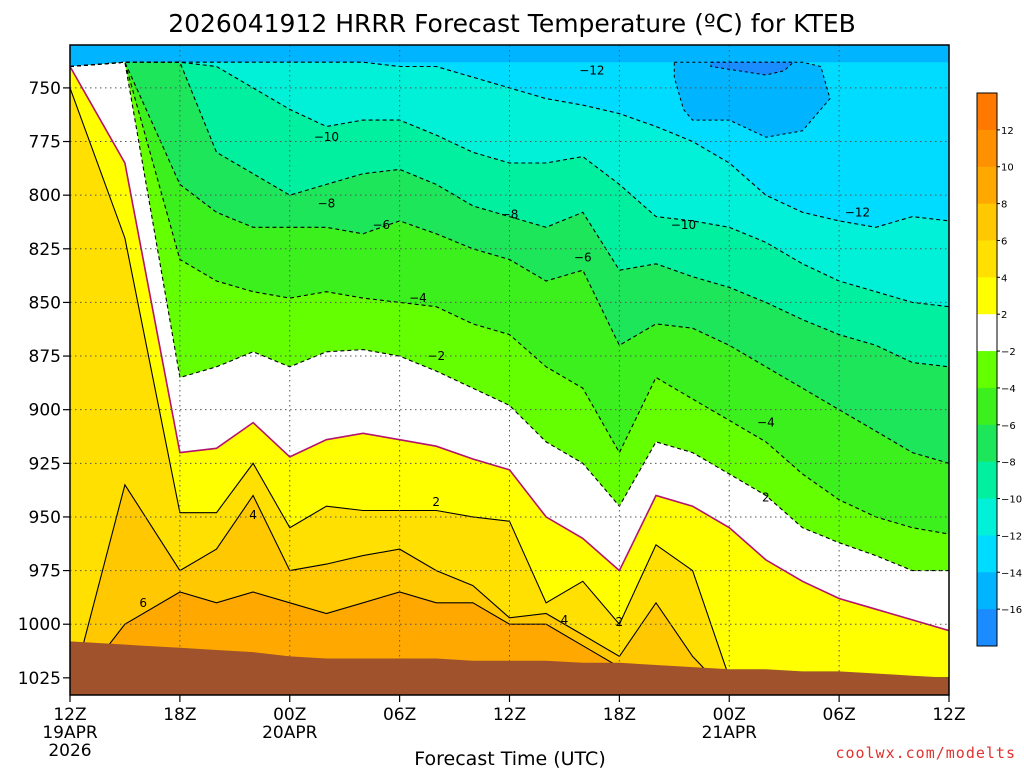 This screenshot has width=1024, height=768. What do you see at coordinates (1007, 131) in the screenshot?
I see `colorbar-label: 12` at bounding box center [1007, 131].